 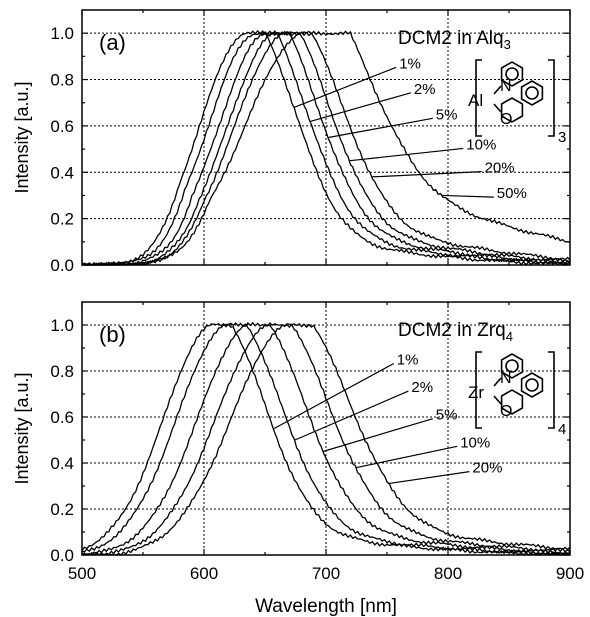 What do you see at coordinates (562, 137) in the screenshot?
I see `molecule-subscript: 3` at bounding box center [562, 137].